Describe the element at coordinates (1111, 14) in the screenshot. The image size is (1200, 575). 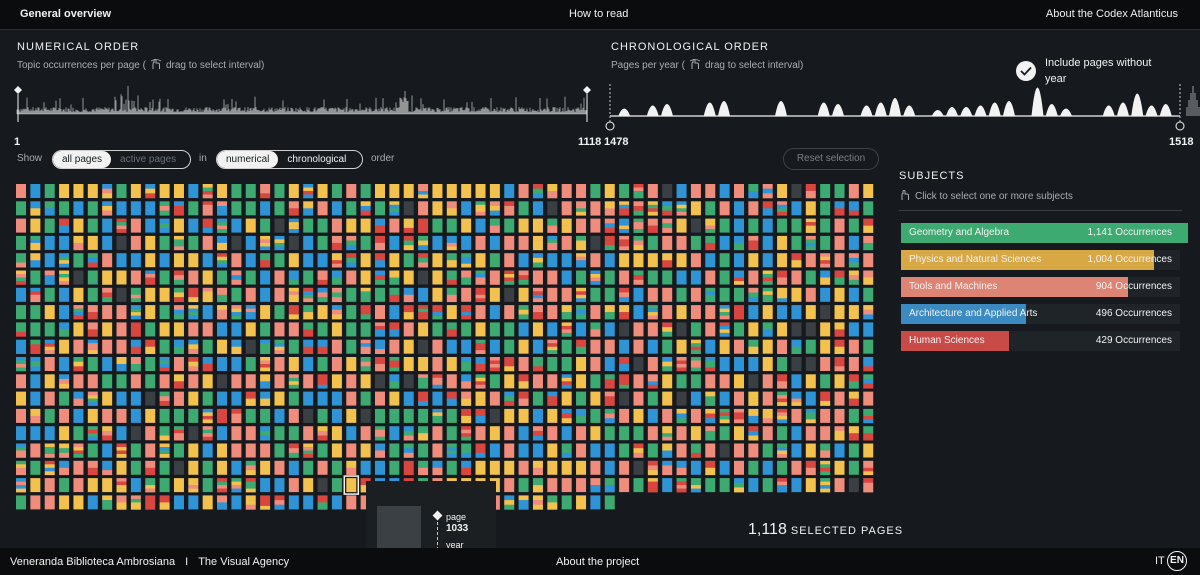
I see `nav-about-codex: About the Codex Atlanticus` at that location.